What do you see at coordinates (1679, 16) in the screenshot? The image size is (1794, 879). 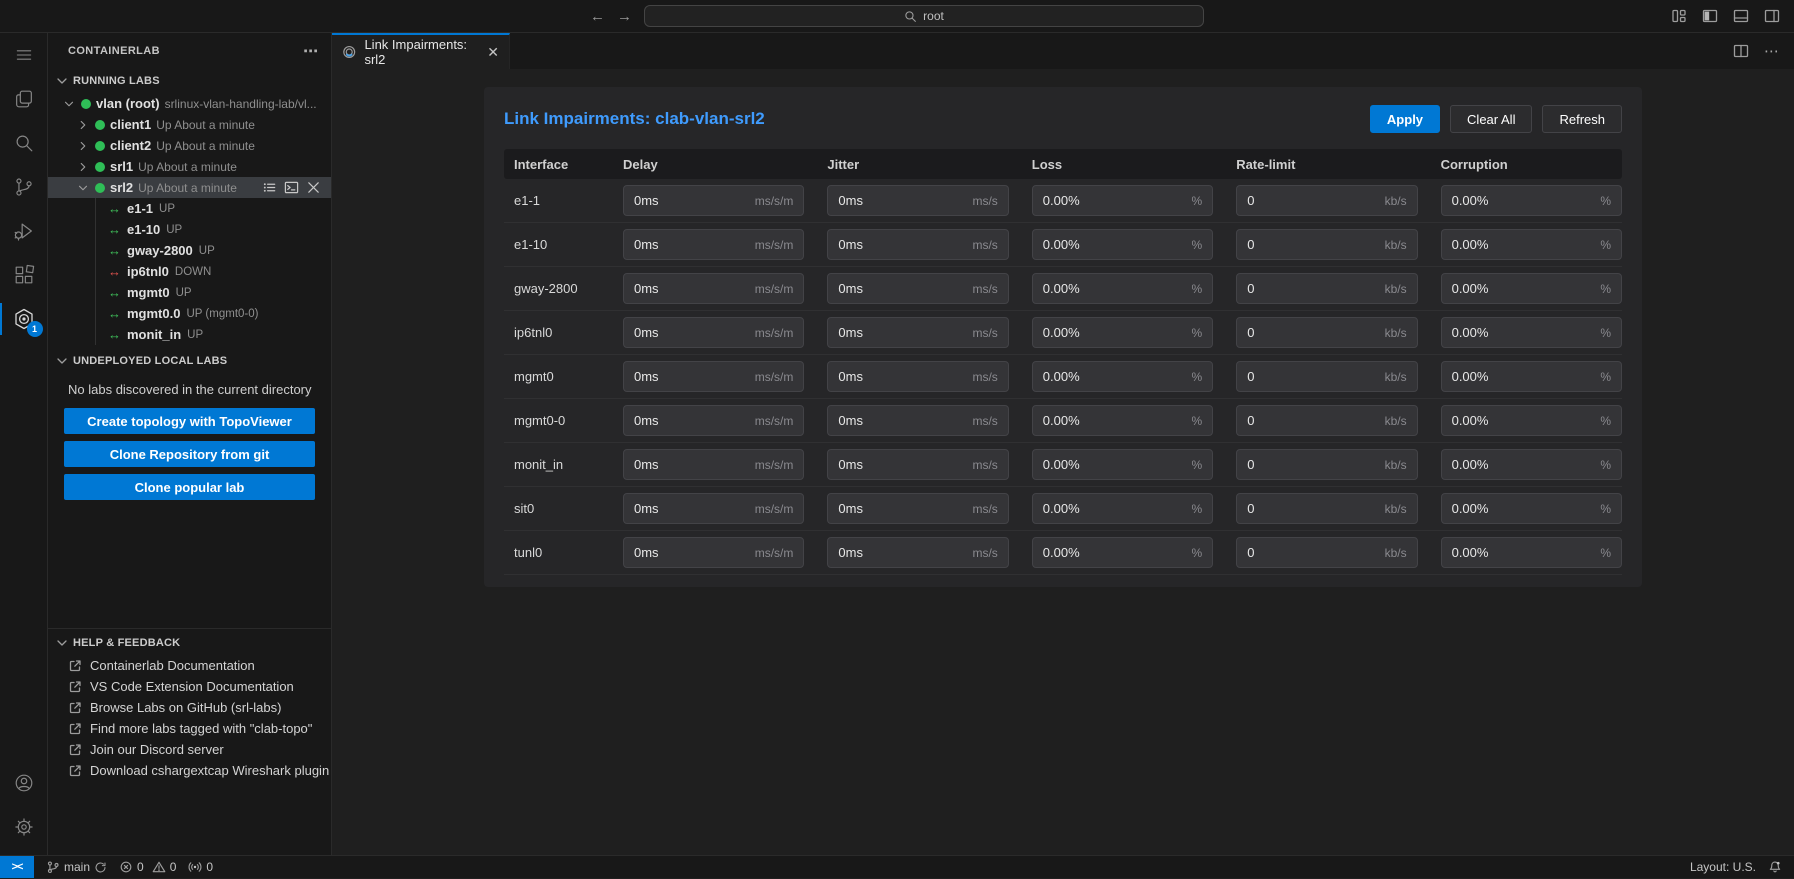 I see `customize-layout-icon` at bounding box center [1679, 16].